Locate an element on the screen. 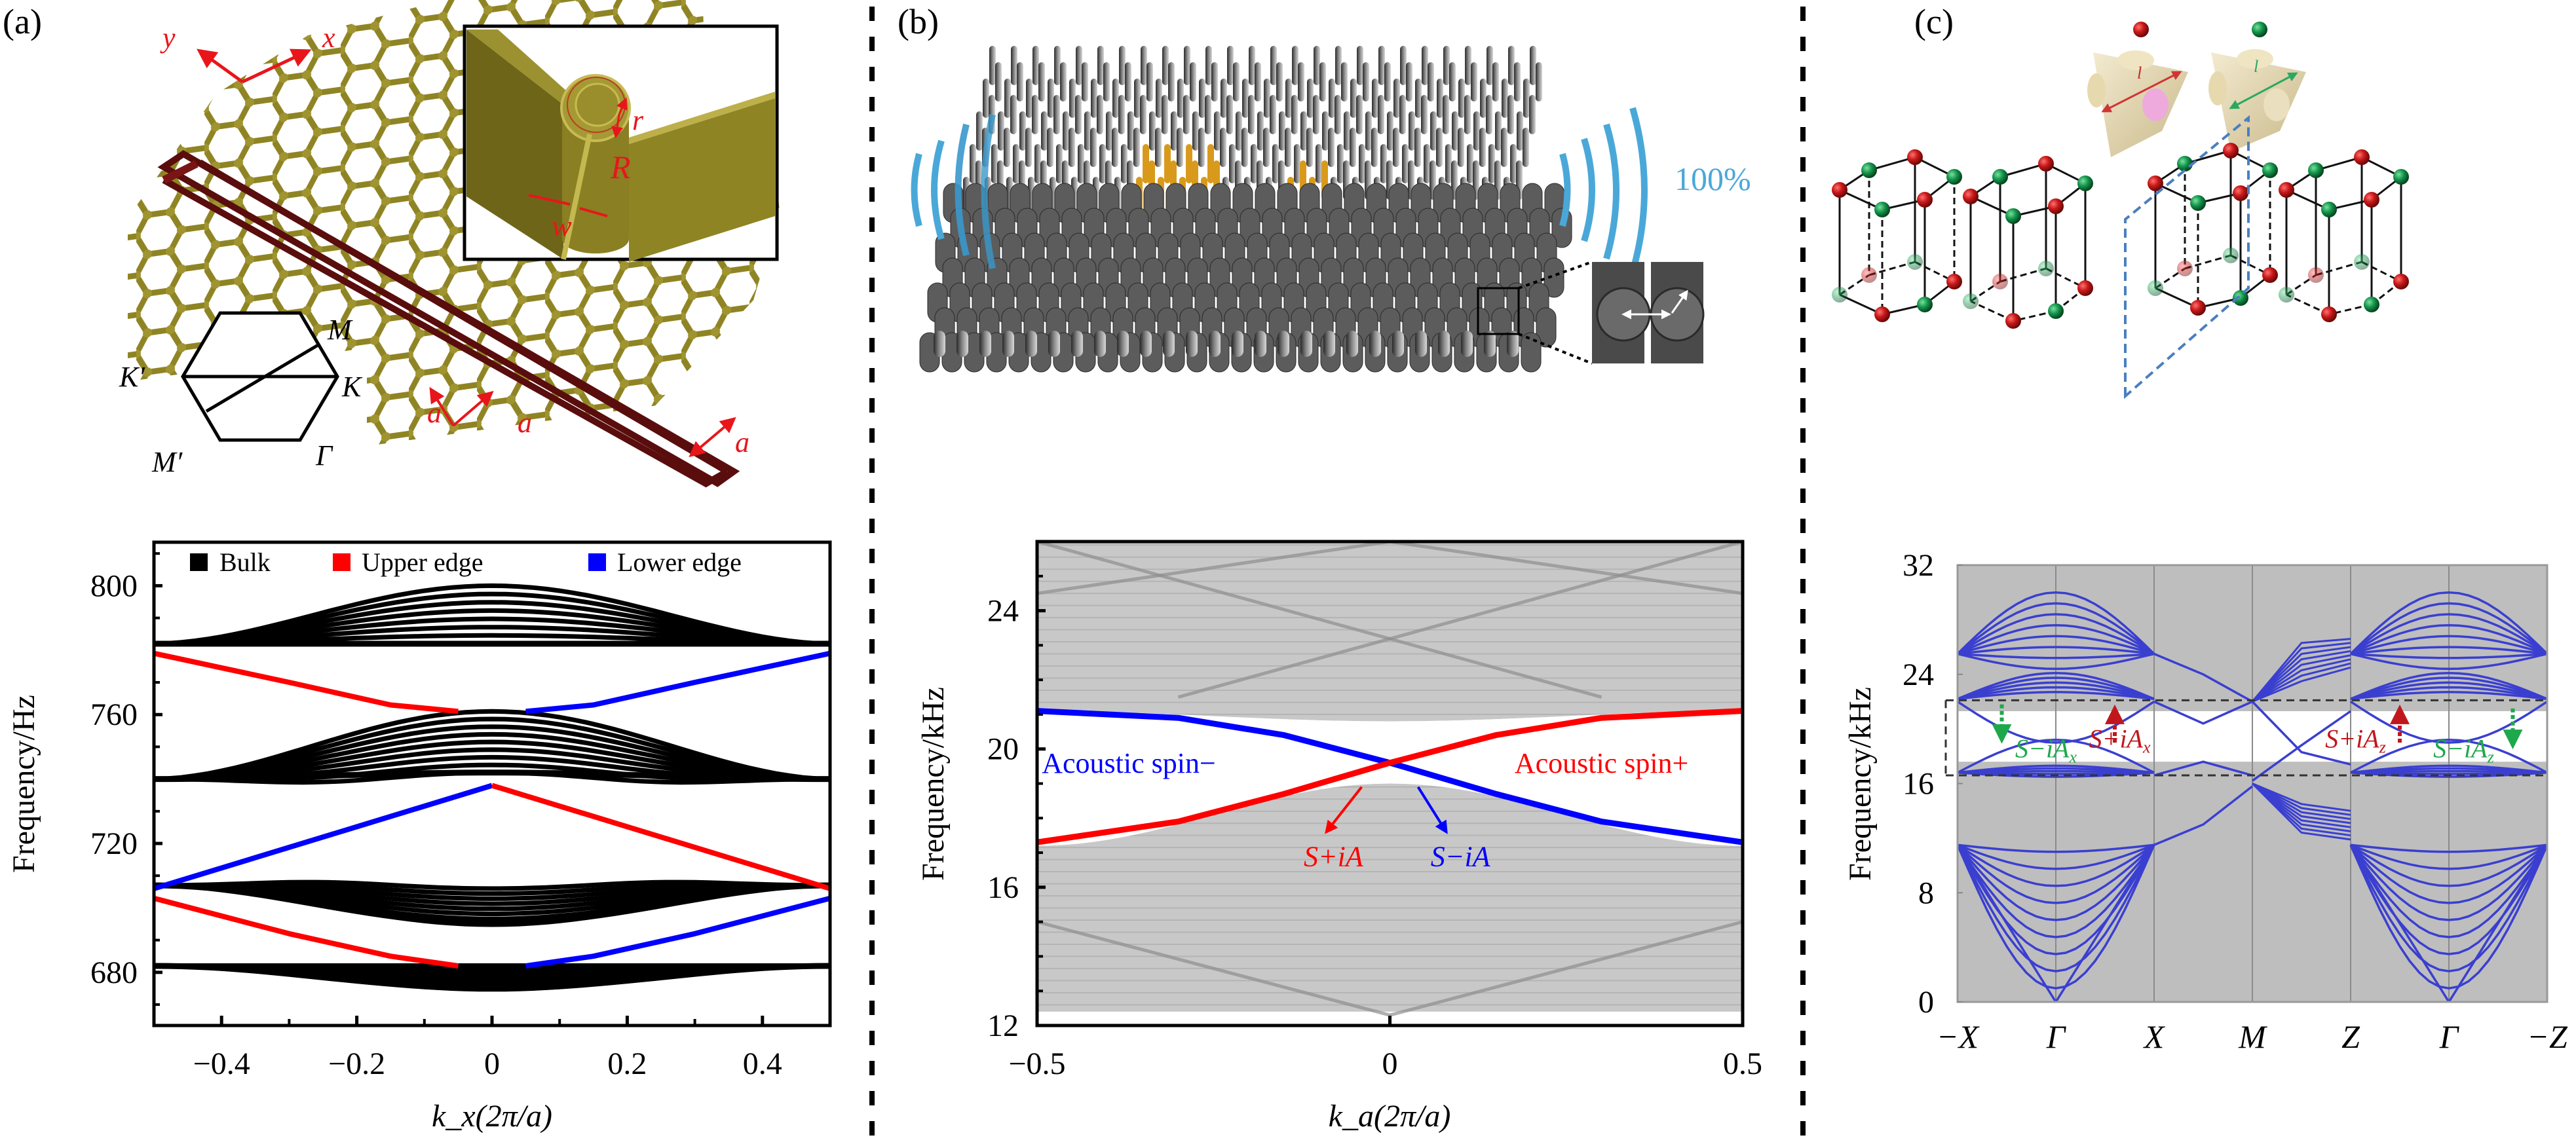 The image size is (2576, 1146). panel-divider-right is located at coordinates (1803, 576).